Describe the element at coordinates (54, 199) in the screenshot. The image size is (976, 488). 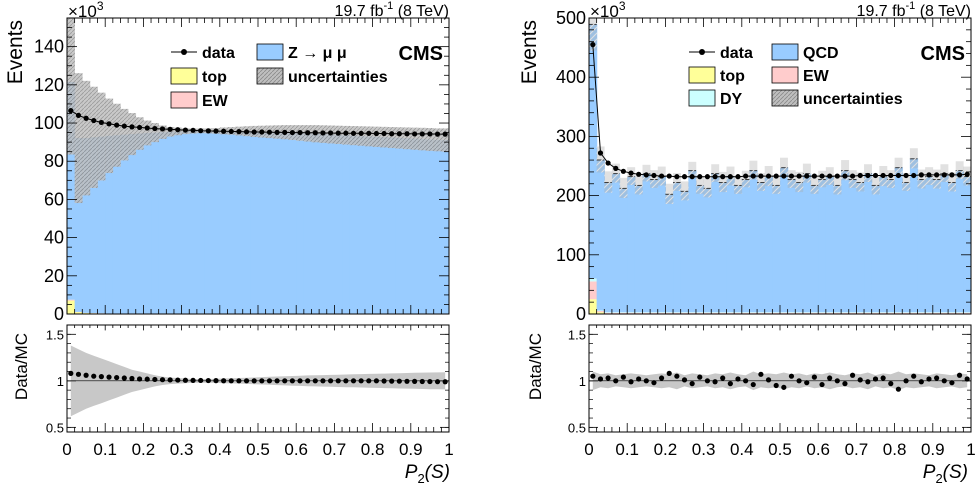
I see `y-tick-label: 60` at that location.